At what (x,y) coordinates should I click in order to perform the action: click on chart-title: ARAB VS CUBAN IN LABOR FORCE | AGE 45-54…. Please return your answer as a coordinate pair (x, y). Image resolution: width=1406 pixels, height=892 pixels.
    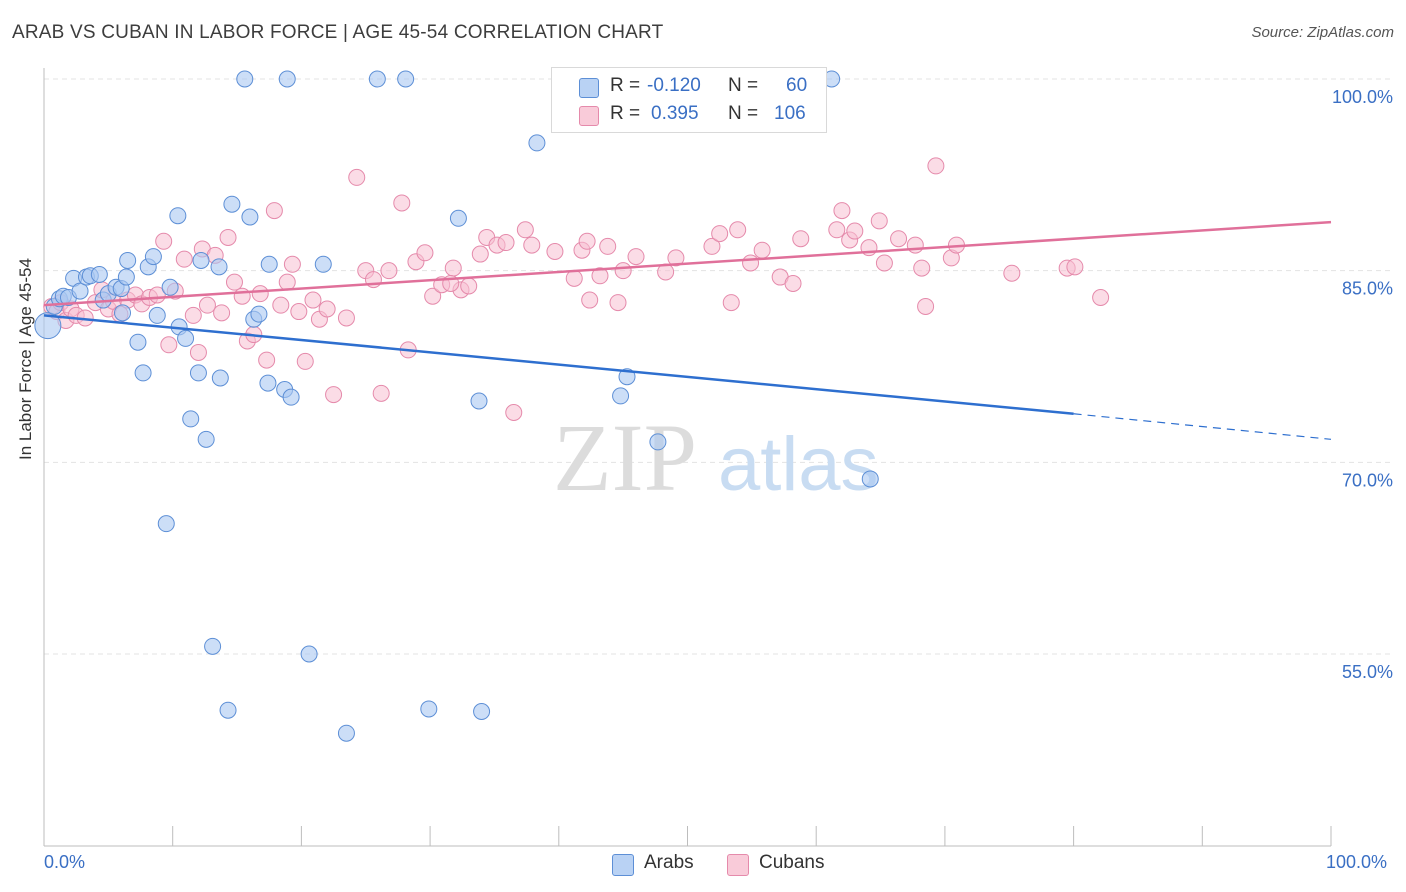
    Looking at the image, I should click on (338, 32).